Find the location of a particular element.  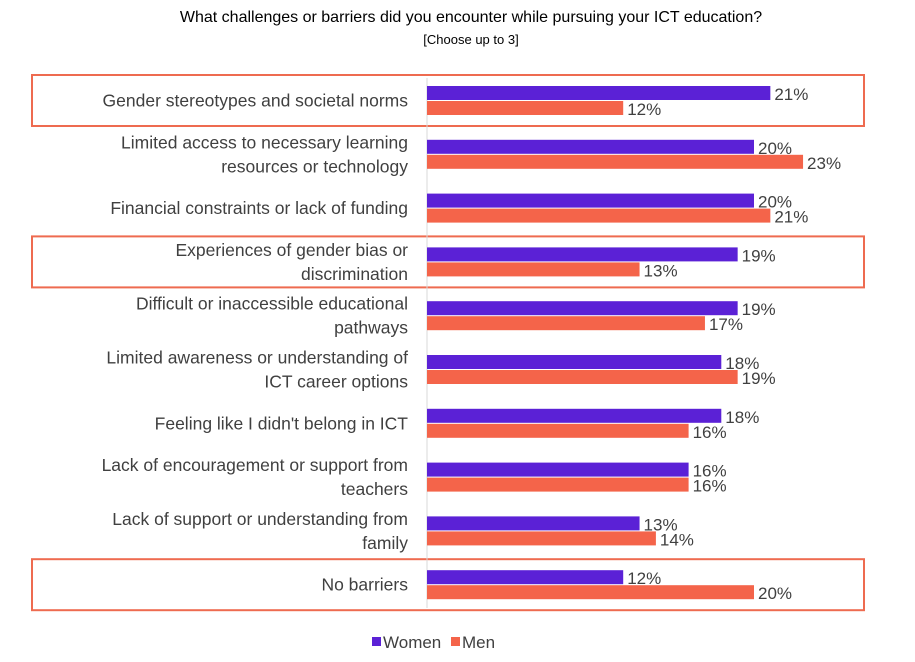

chart-subtitle: [Choose up to 3] is located at coordinates (470, 39).